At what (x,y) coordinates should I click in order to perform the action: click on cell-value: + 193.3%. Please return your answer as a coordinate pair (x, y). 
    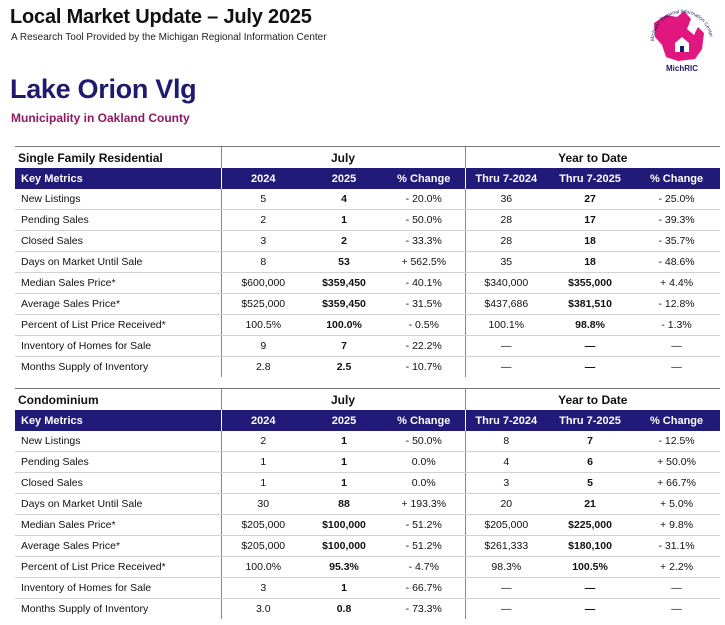
    Looking at the image, I should click on (424, 504).